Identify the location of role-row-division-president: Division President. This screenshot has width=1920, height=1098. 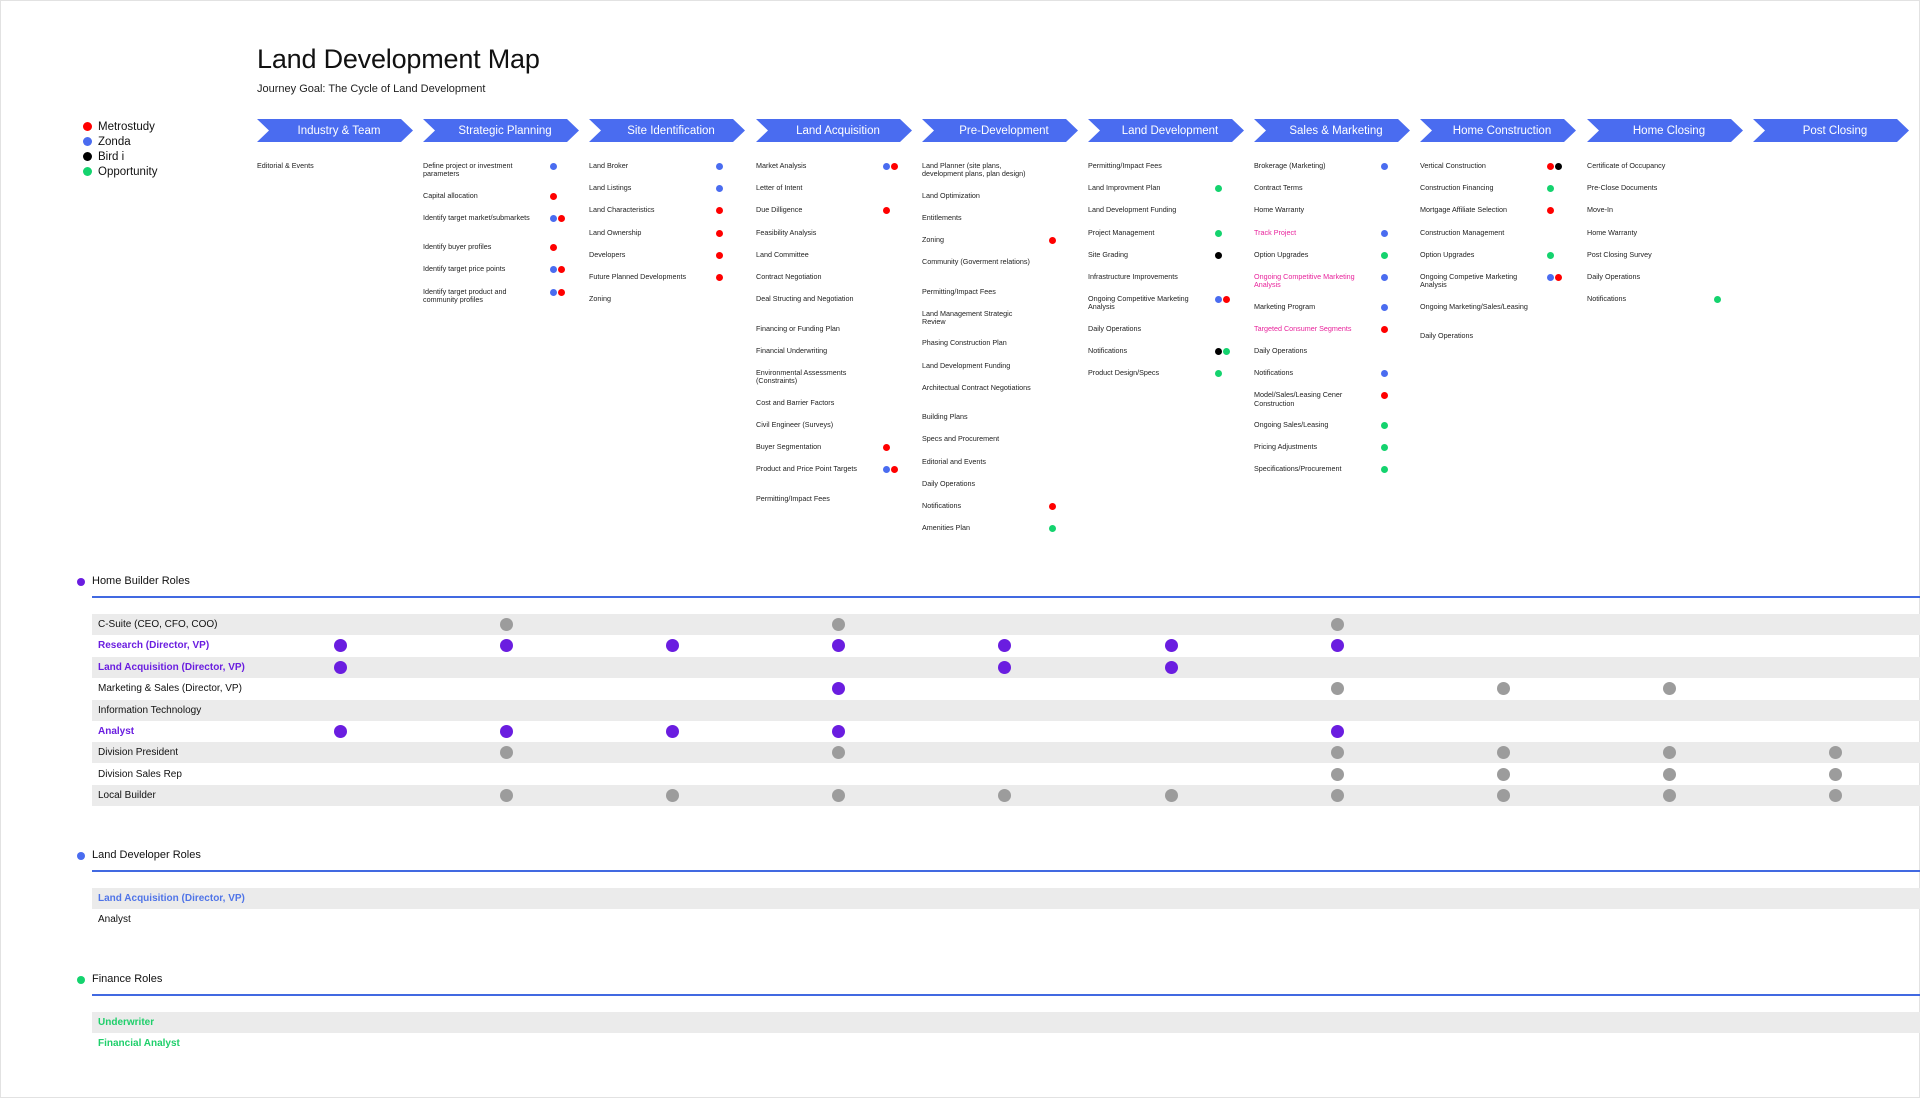
(1006, 753).